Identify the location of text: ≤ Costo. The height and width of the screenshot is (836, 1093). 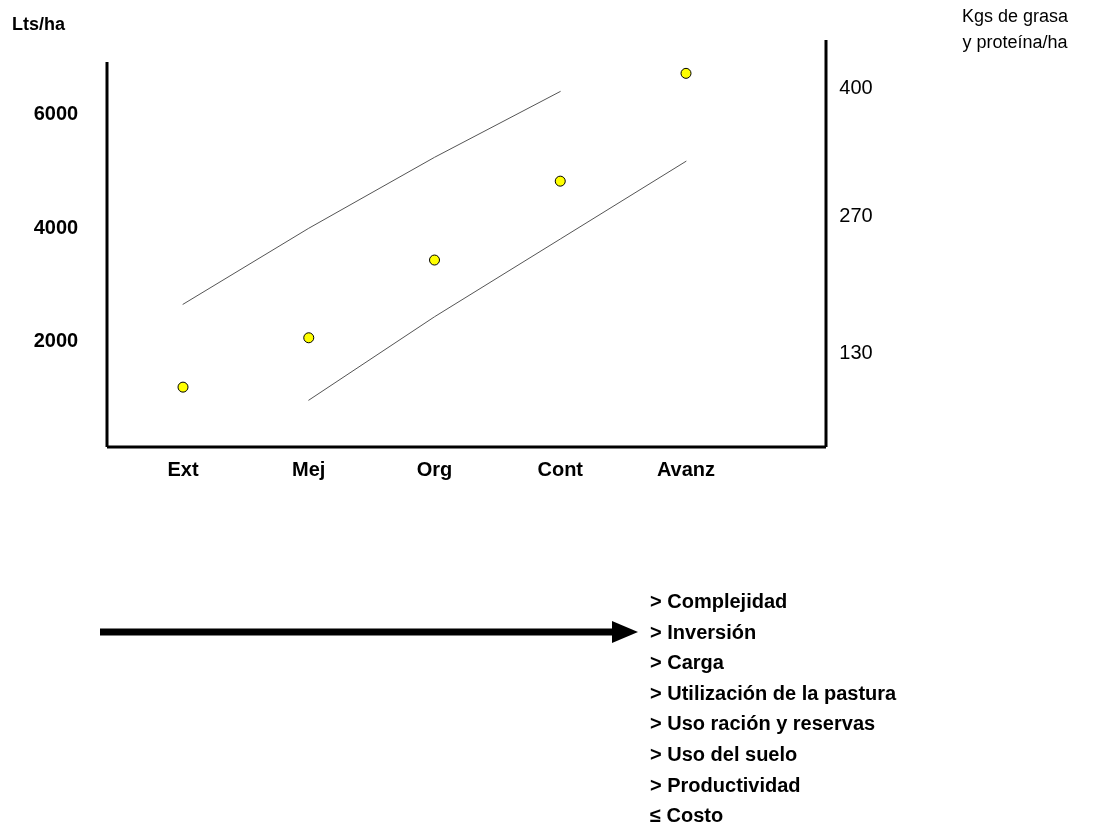
(687, 815).